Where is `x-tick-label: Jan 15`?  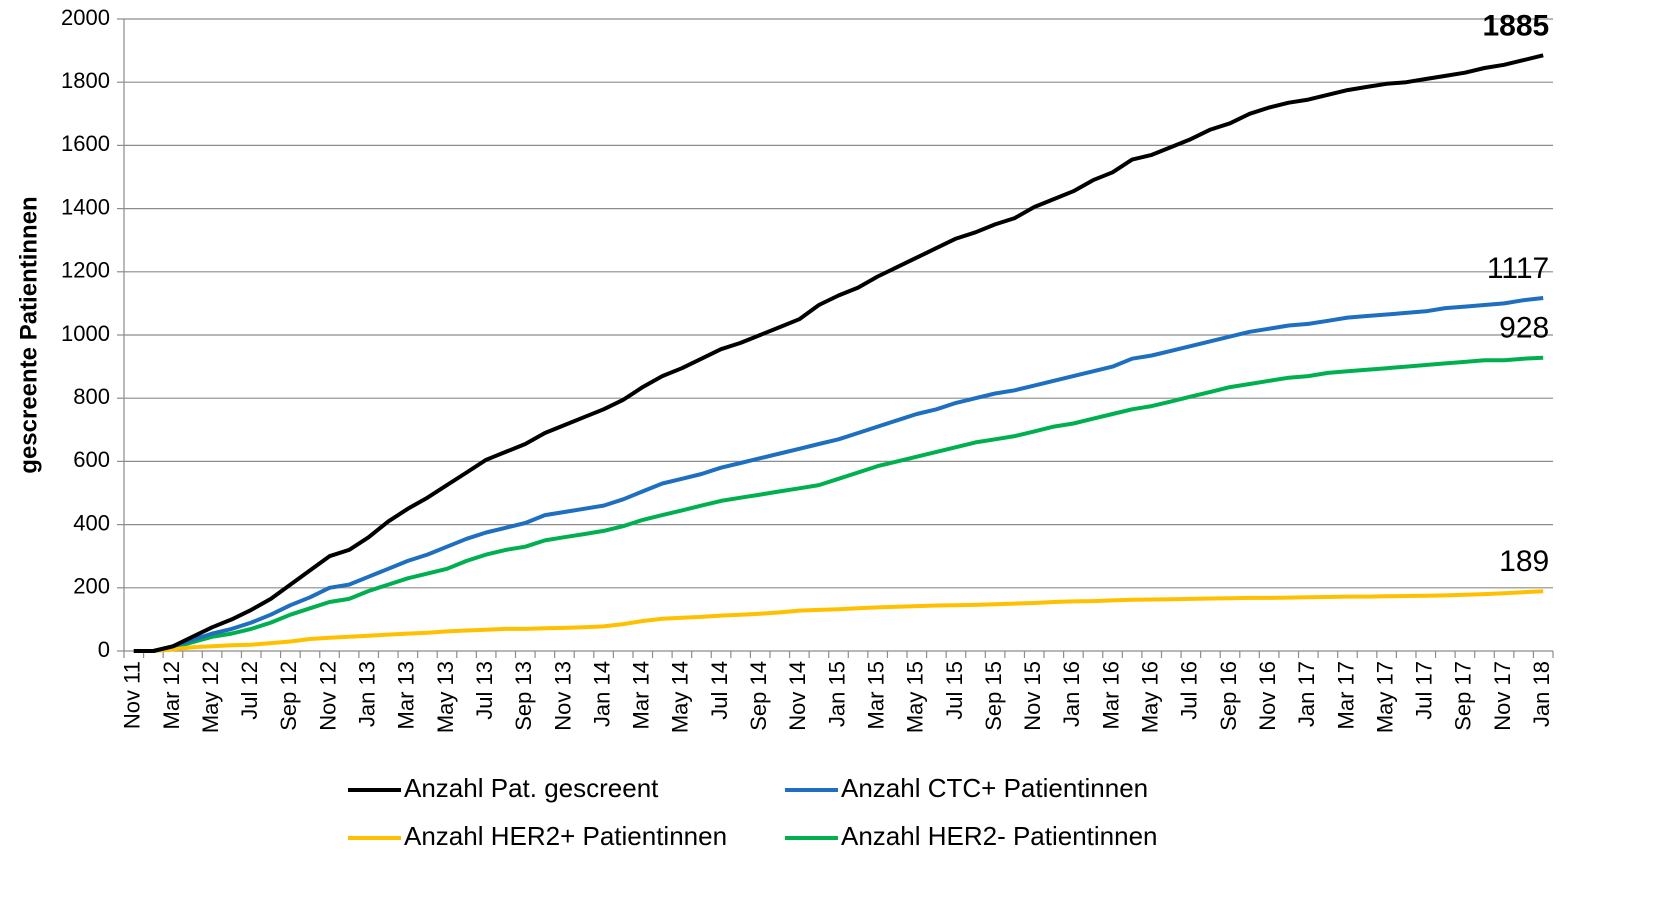
x-tick-label: Jan 15 is located at coordinates (836, 694).